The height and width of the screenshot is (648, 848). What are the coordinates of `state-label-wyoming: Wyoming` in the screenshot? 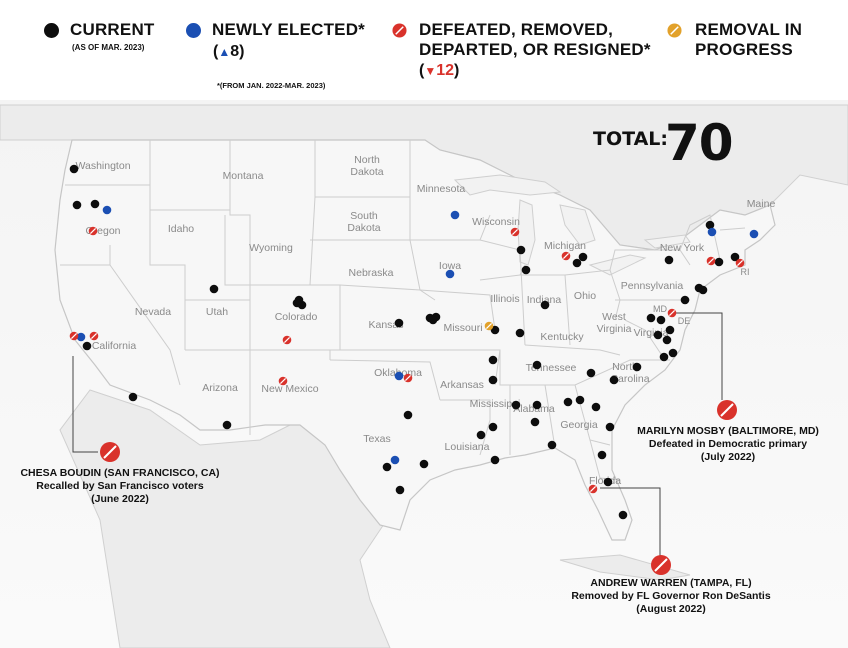 It's located at (271, 248).